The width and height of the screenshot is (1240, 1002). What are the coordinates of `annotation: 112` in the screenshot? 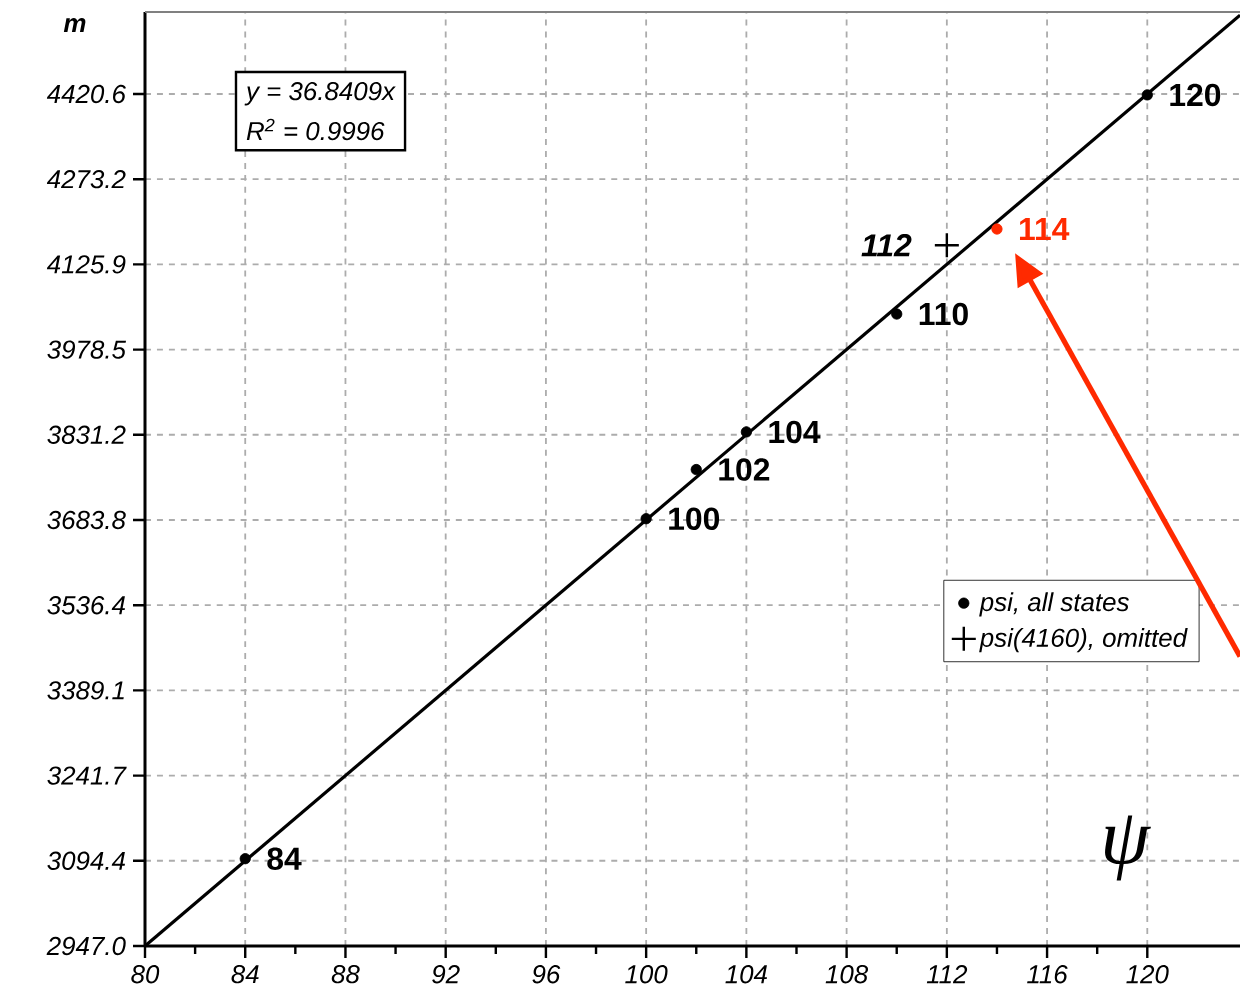 It's located at (886, 245).